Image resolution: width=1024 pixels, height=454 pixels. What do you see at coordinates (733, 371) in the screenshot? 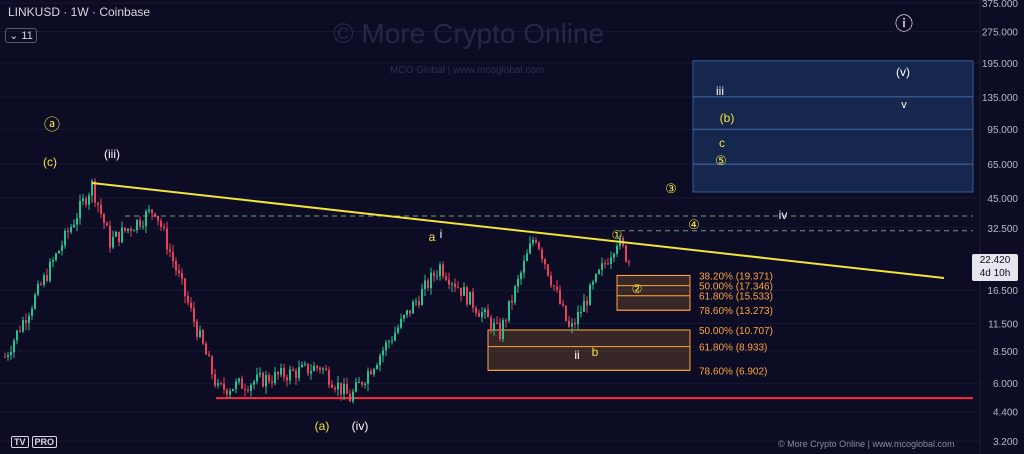
I see `fib-label-lower: 78.60% (6.902)` at bounding box center [733, 371].